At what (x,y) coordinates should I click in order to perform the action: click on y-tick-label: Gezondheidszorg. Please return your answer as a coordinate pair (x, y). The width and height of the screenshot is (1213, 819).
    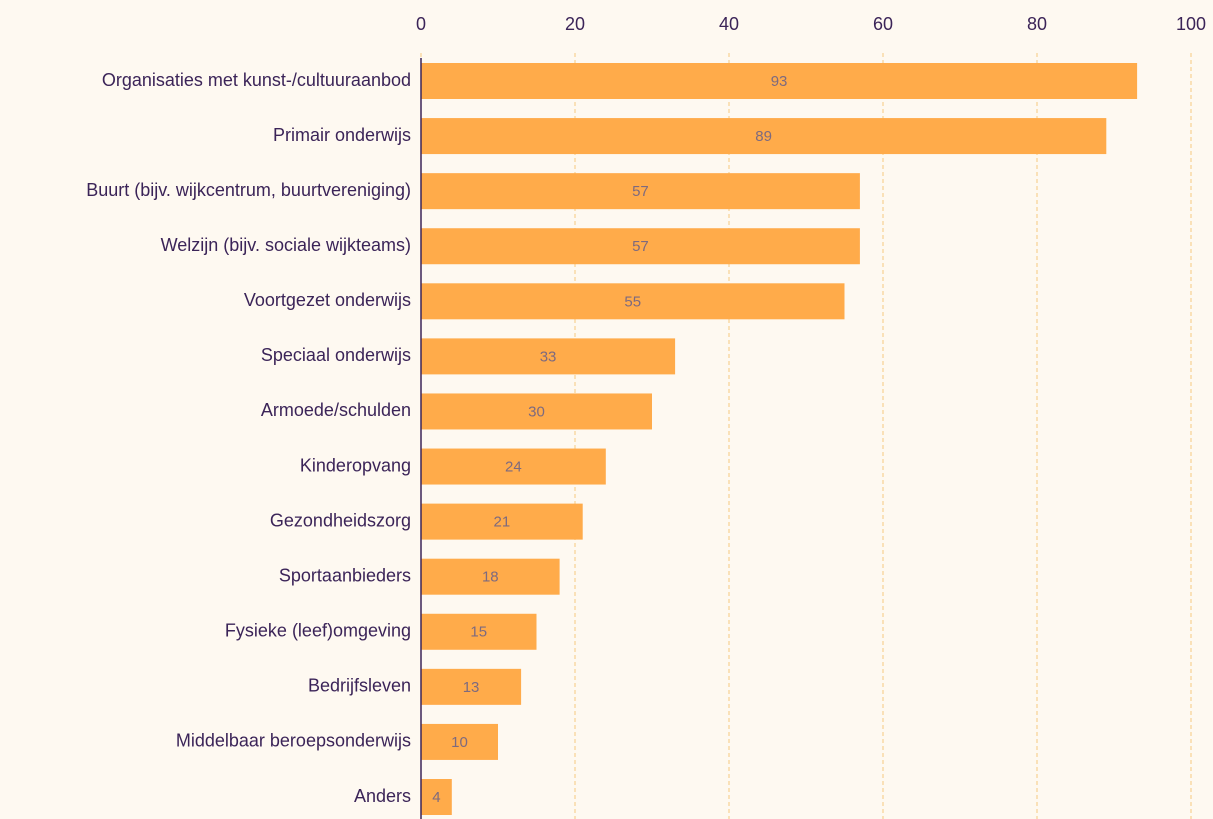
    Looking at the image, I should click on (340, 520).